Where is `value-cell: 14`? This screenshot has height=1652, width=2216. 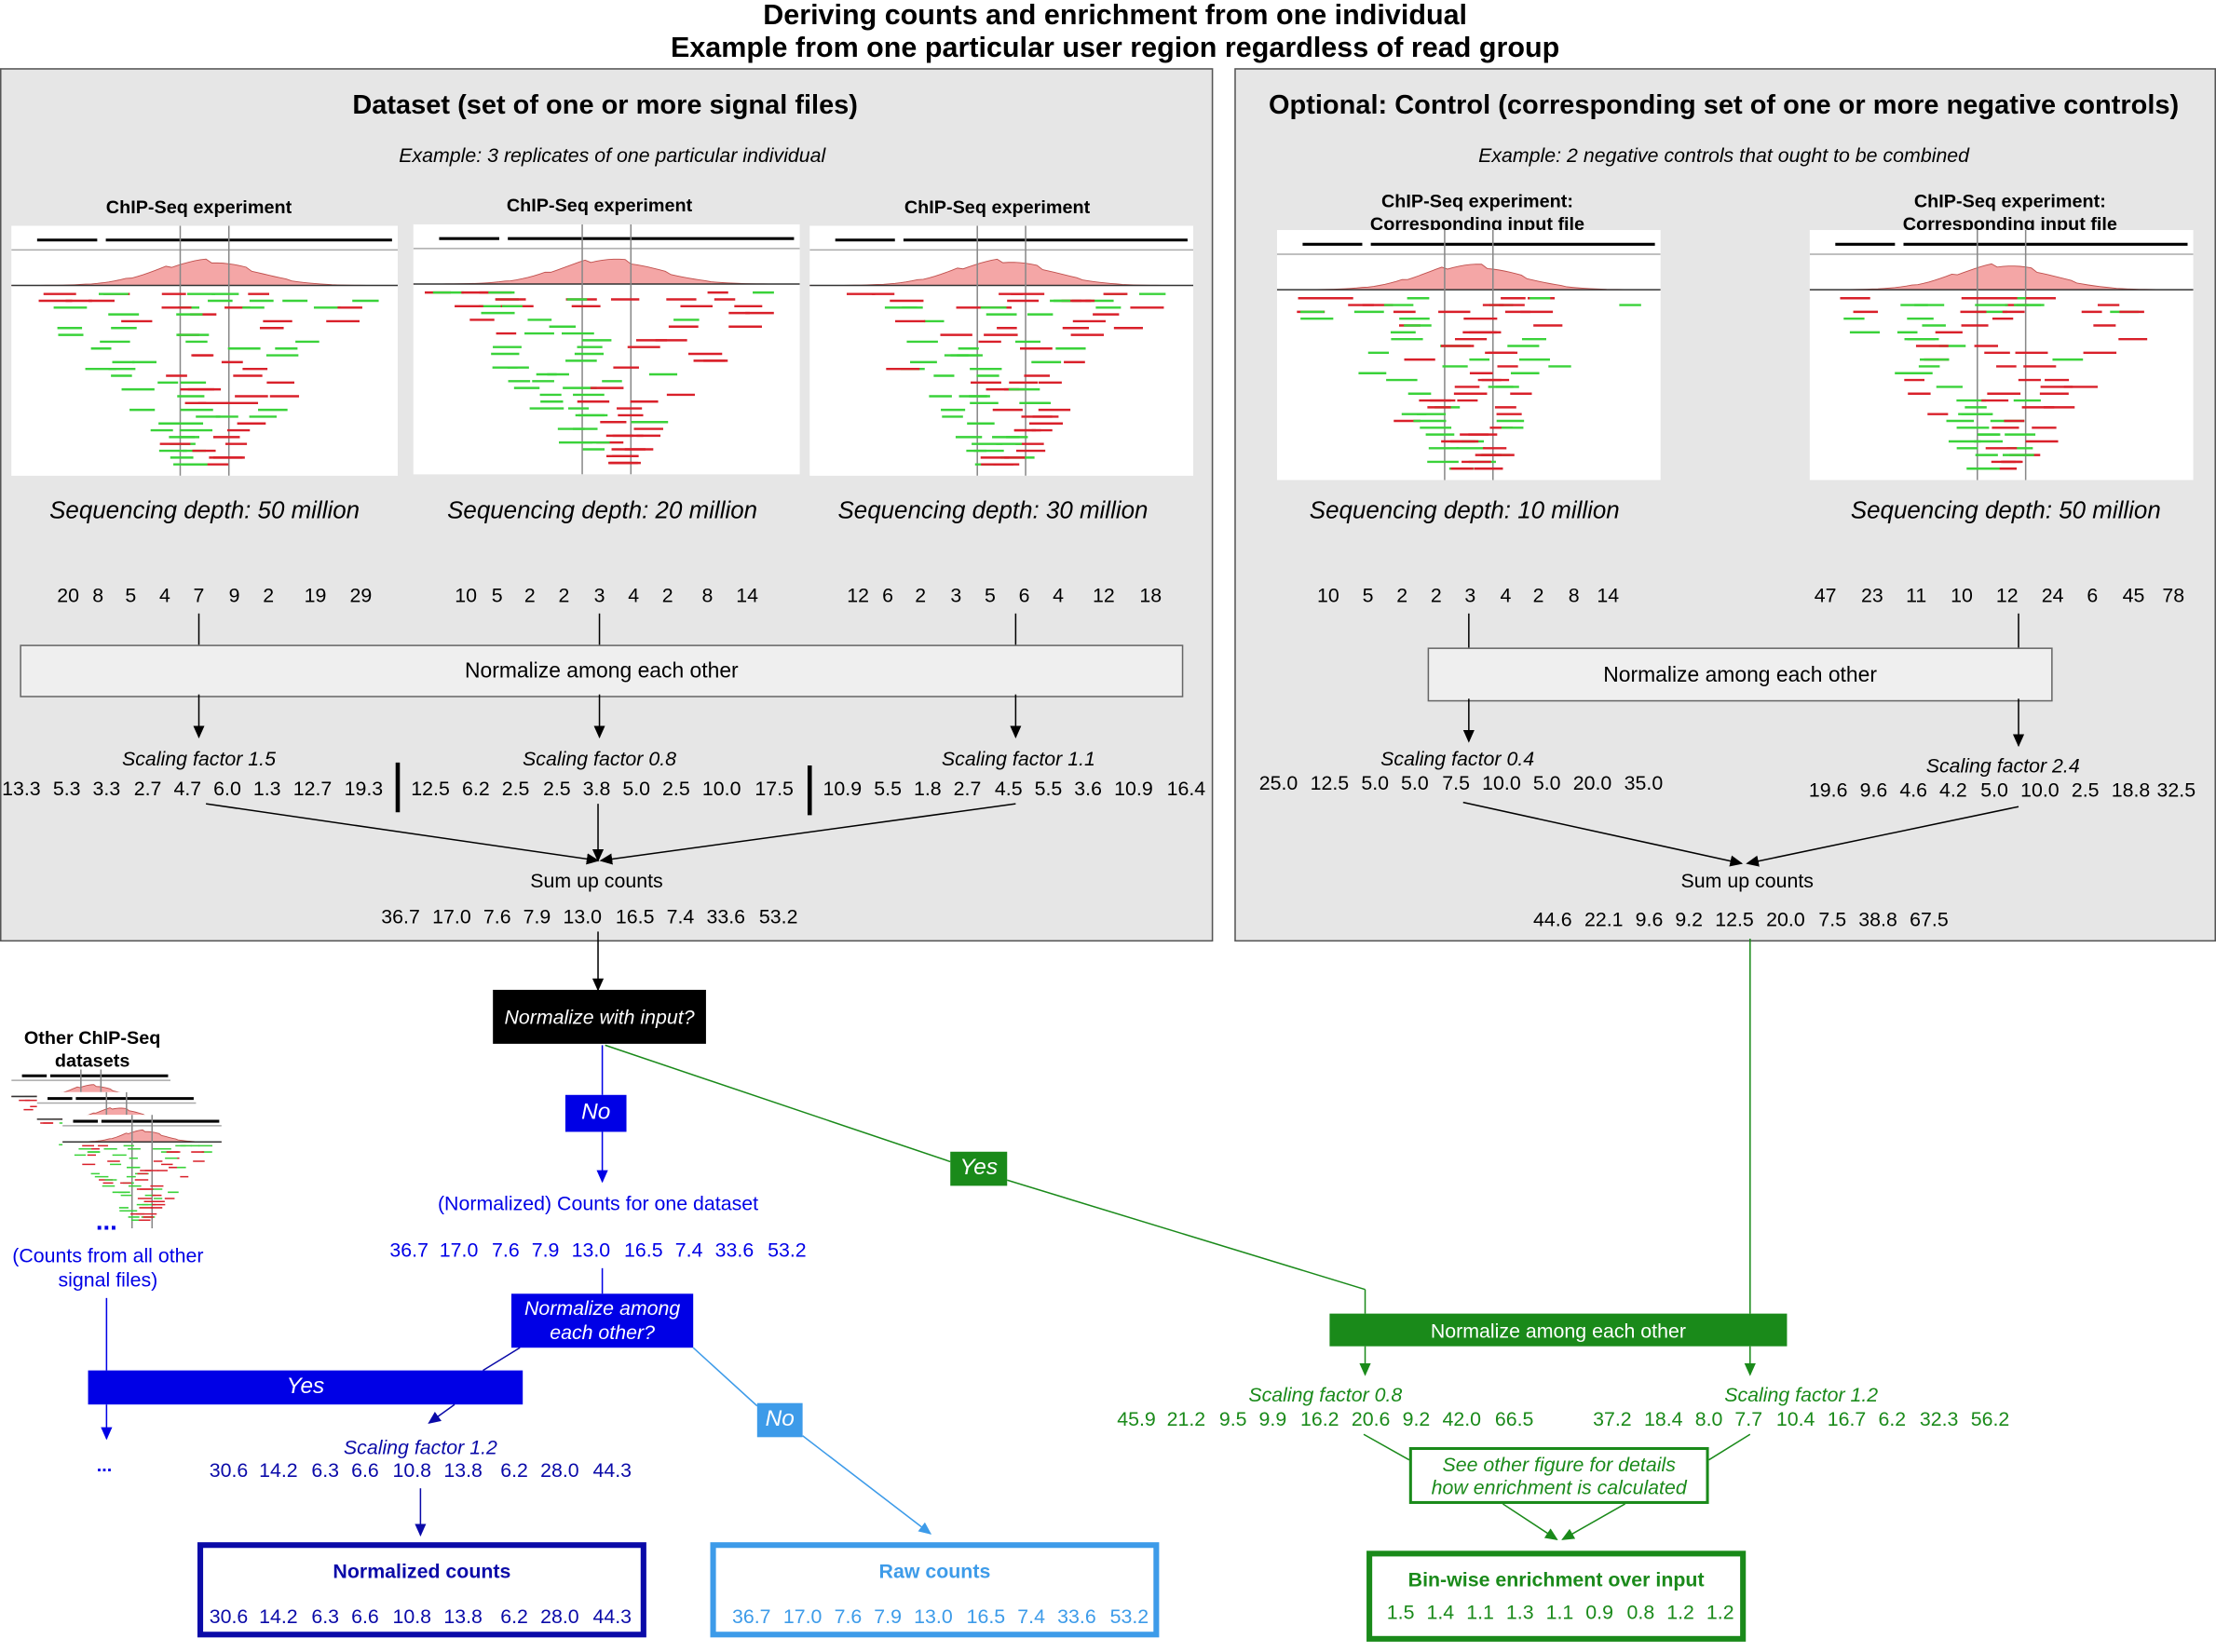
value-cell: 14 is located at coordinates (1608, 595).